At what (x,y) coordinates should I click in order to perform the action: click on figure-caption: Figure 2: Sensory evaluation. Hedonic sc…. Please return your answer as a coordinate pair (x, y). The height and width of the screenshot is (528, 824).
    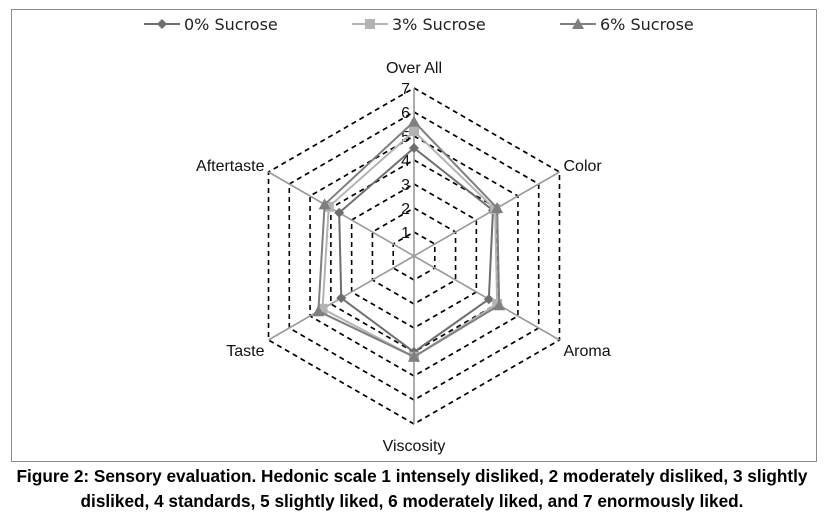
    Looking at the image, I should click on (412, 488).